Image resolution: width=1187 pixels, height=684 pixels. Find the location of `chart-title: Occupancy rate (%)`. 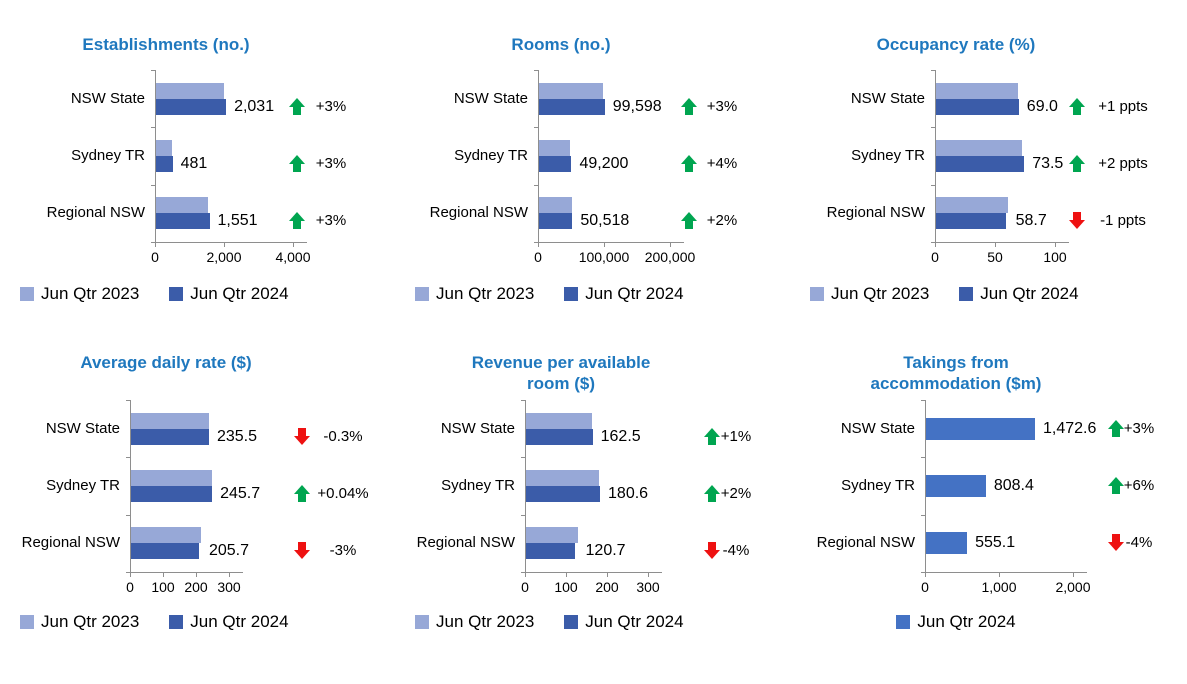

chart-title: Occupancy rate (%) is located at coordinates (956, 44).